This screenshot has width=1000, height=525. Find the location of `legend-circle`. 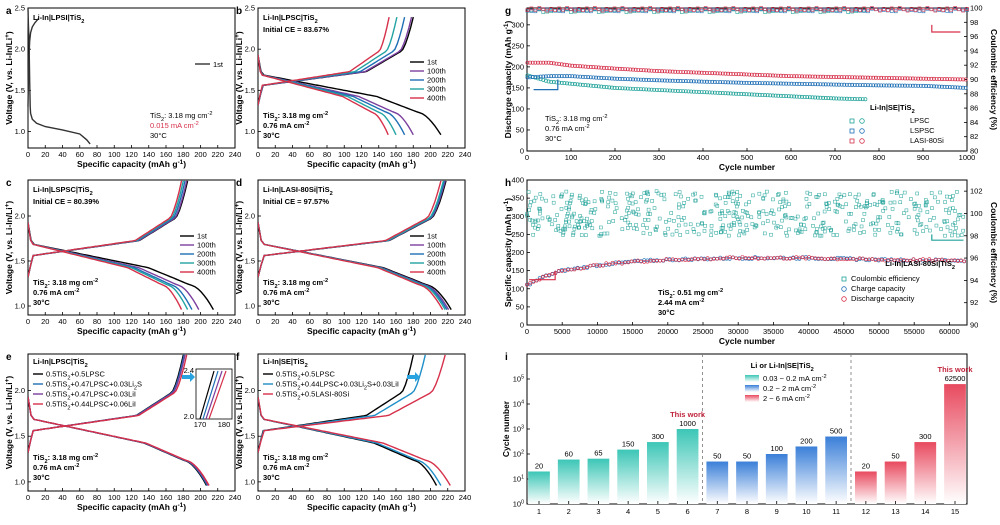

legend-circle is located at coordinates (844, 299).